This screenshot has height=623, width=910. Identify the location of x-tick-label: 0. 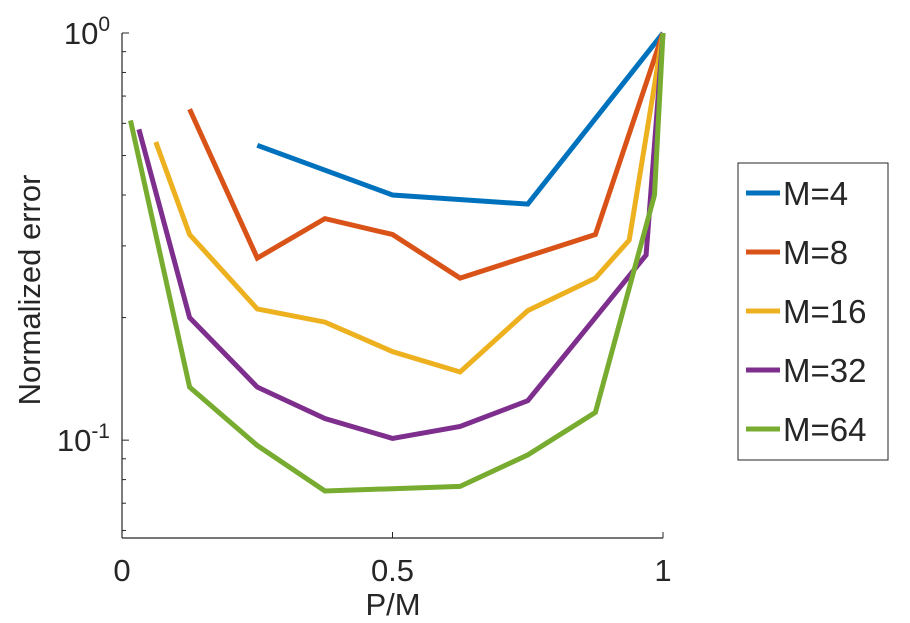
(121, 570).